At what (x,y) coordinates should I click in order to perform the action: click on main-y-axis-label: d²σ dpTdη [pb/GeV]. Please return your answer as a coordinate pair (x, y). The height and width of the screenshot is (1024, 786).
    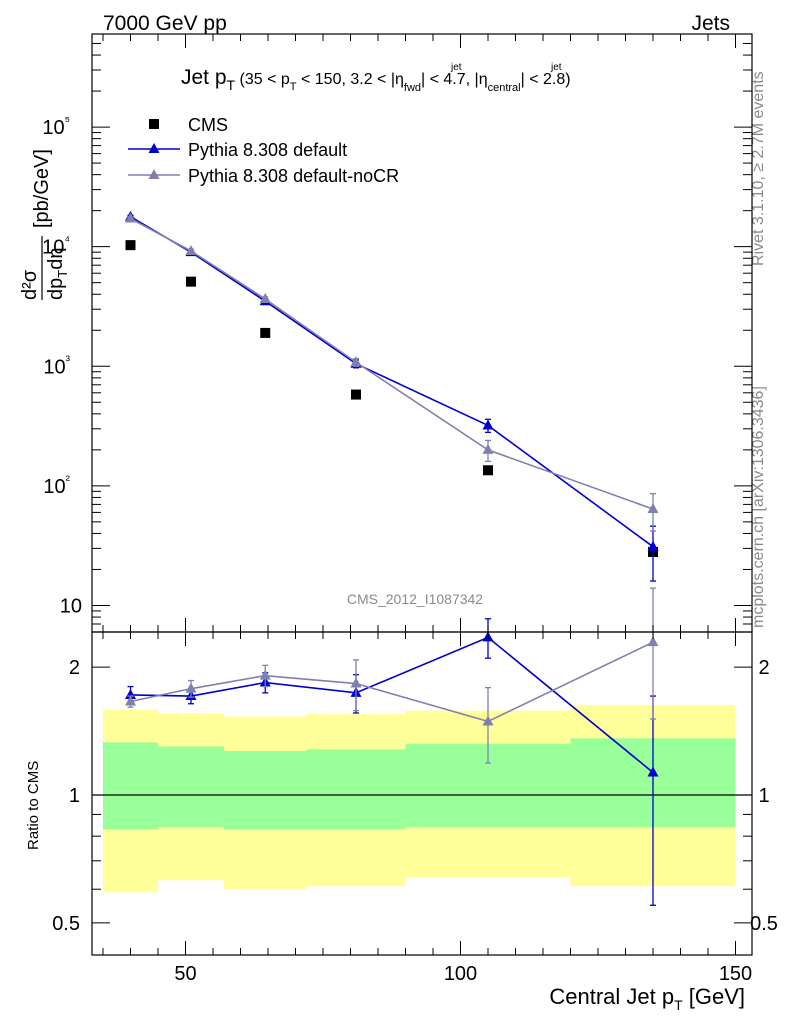
    Looking at the image, I should click on (44, 224).